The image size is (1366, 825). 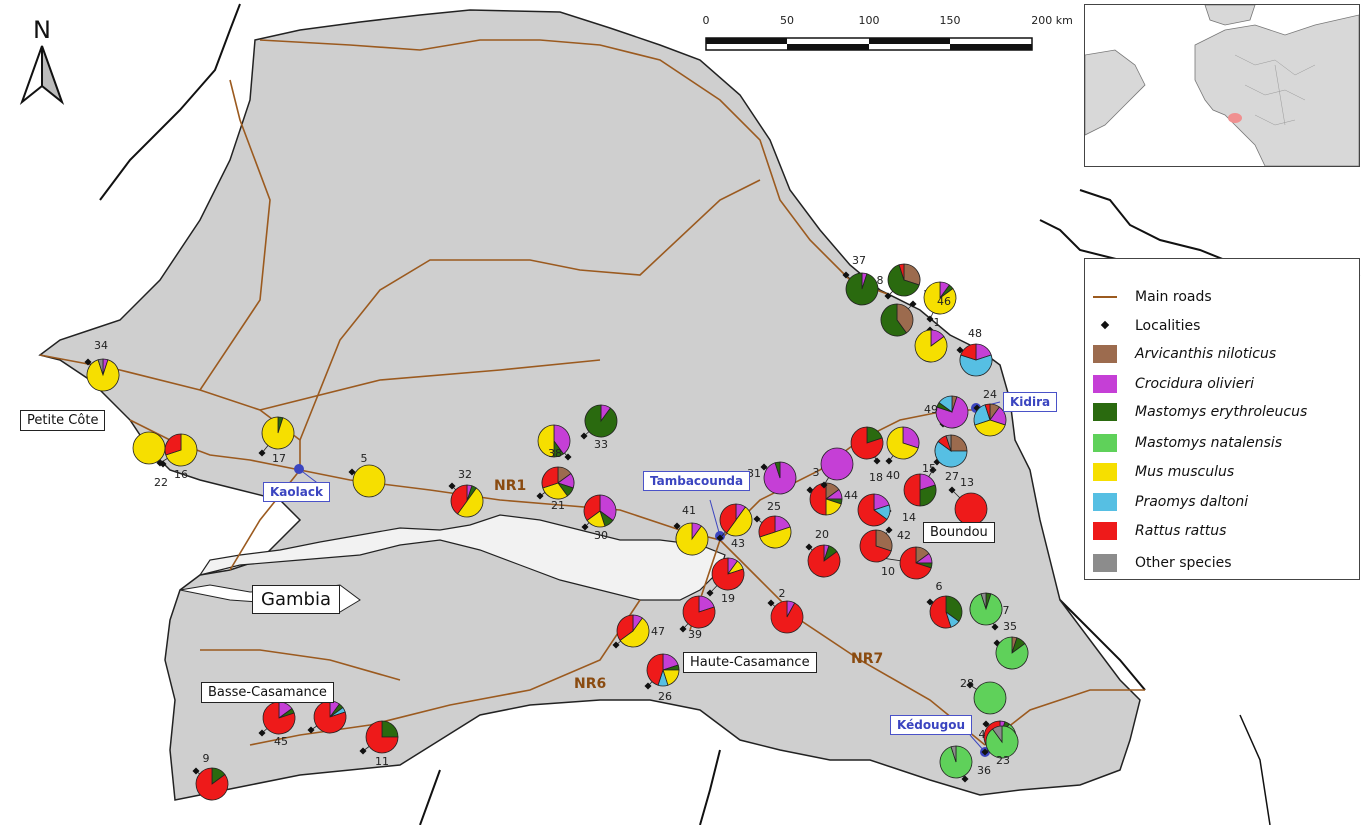 I want to click on north-arrow-right, so click(x=53, y=75).